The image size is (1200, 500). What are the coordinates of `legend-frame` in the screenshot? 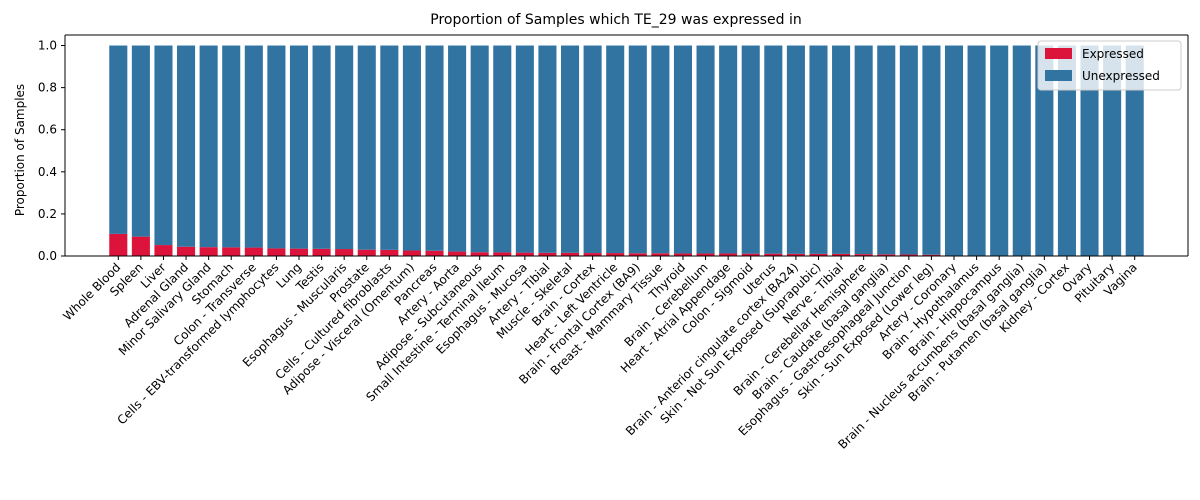 It's located at (1109, 65).